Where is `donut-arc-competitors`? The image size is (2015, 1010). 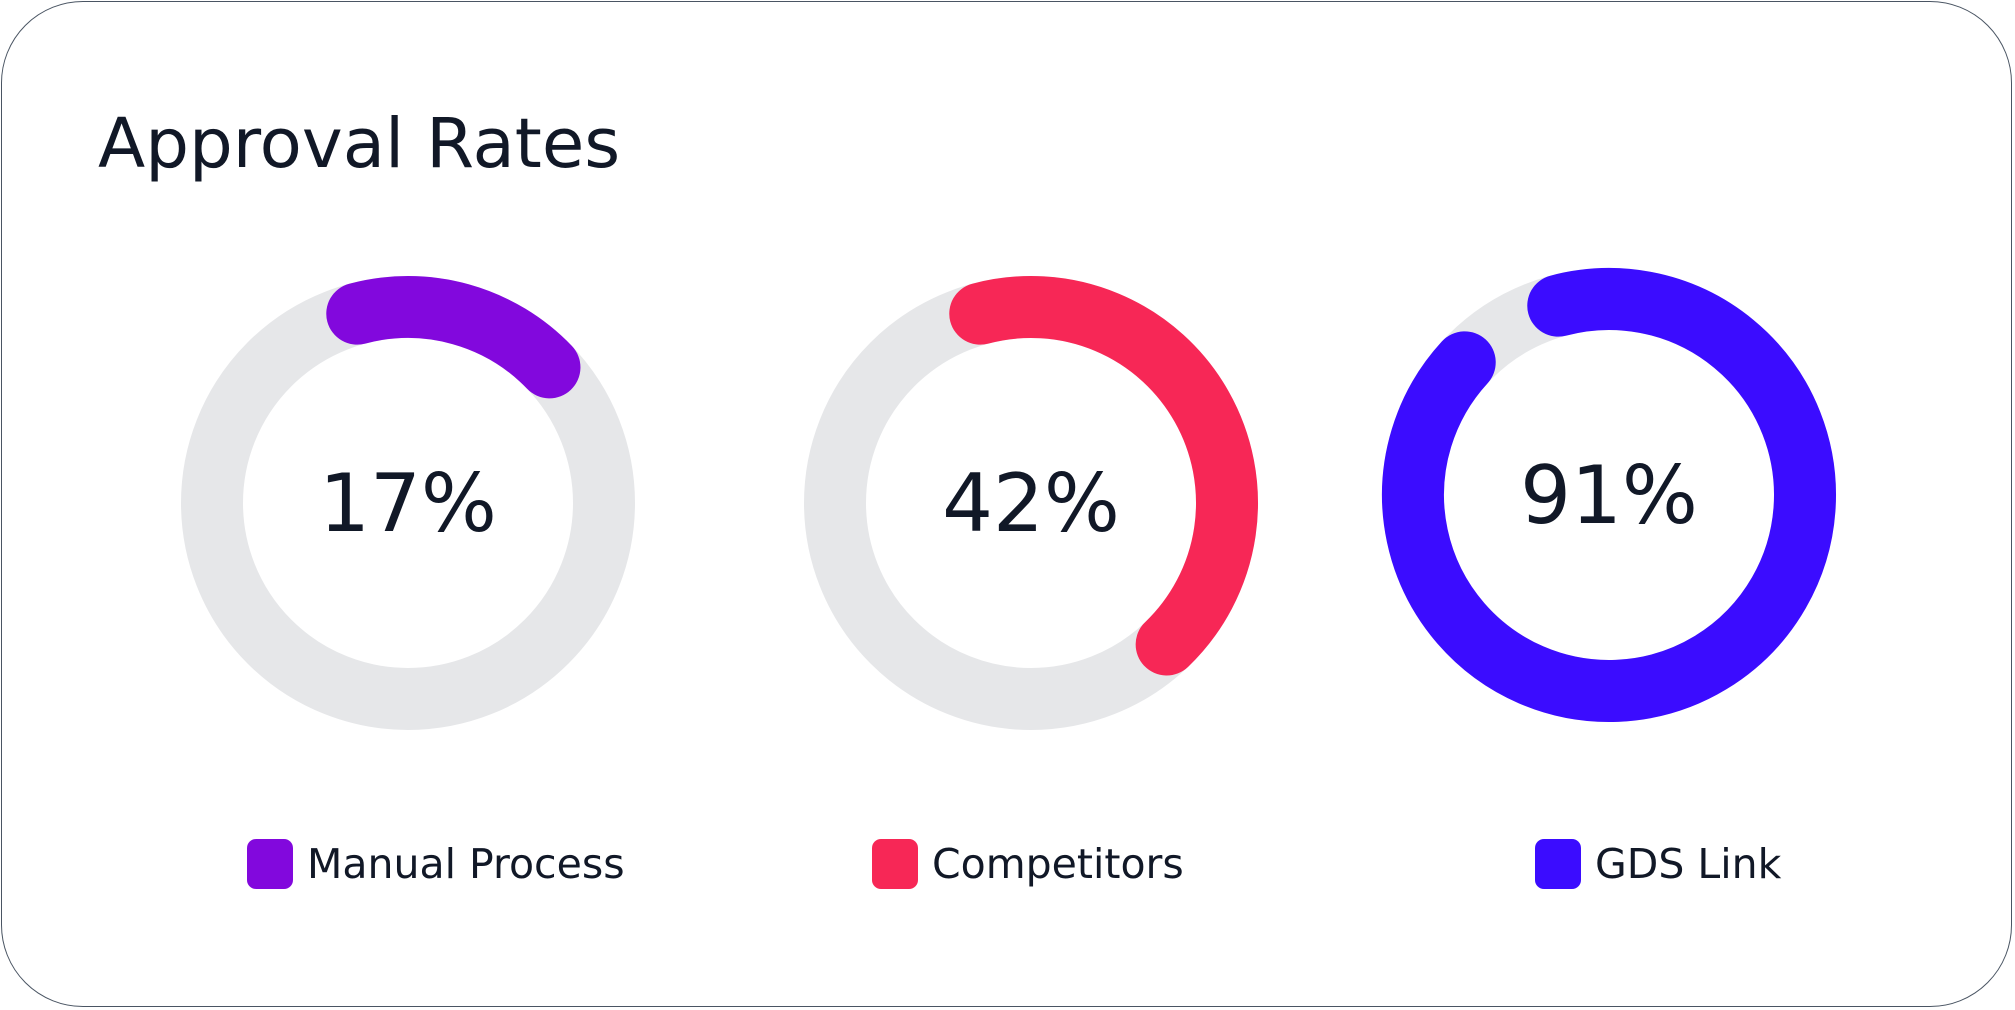
donut-arc-competitors is located at coordinates (1103, 476).